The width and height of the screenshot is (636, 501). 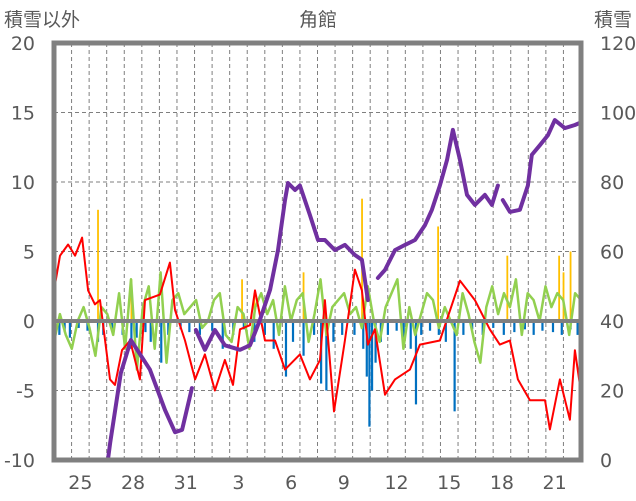 I want to click on x-tick-label: 31, so click(x=186, y=483).